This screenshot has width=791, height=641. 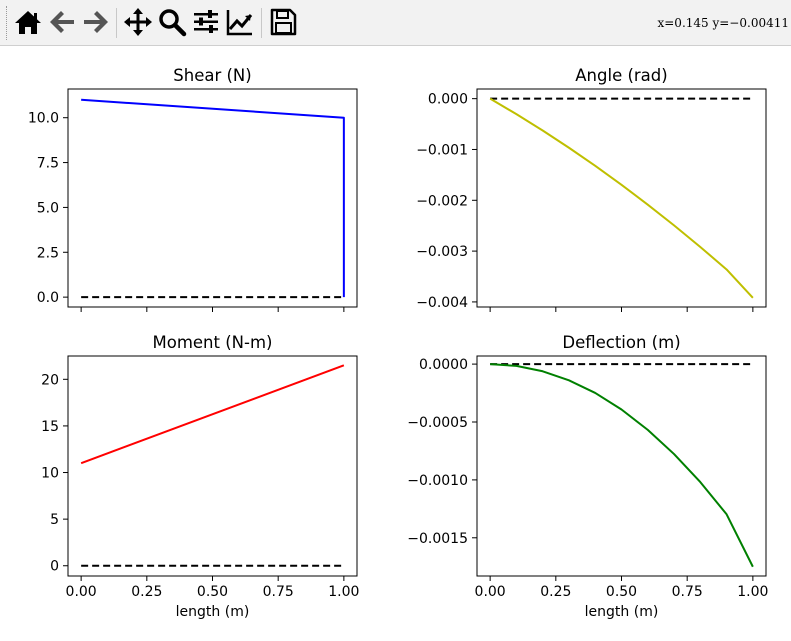 What do you see at coordinates (212, 75) in the screenshot?
I see `subplot-title: Shear (N)` at bounding box center [212, 75].